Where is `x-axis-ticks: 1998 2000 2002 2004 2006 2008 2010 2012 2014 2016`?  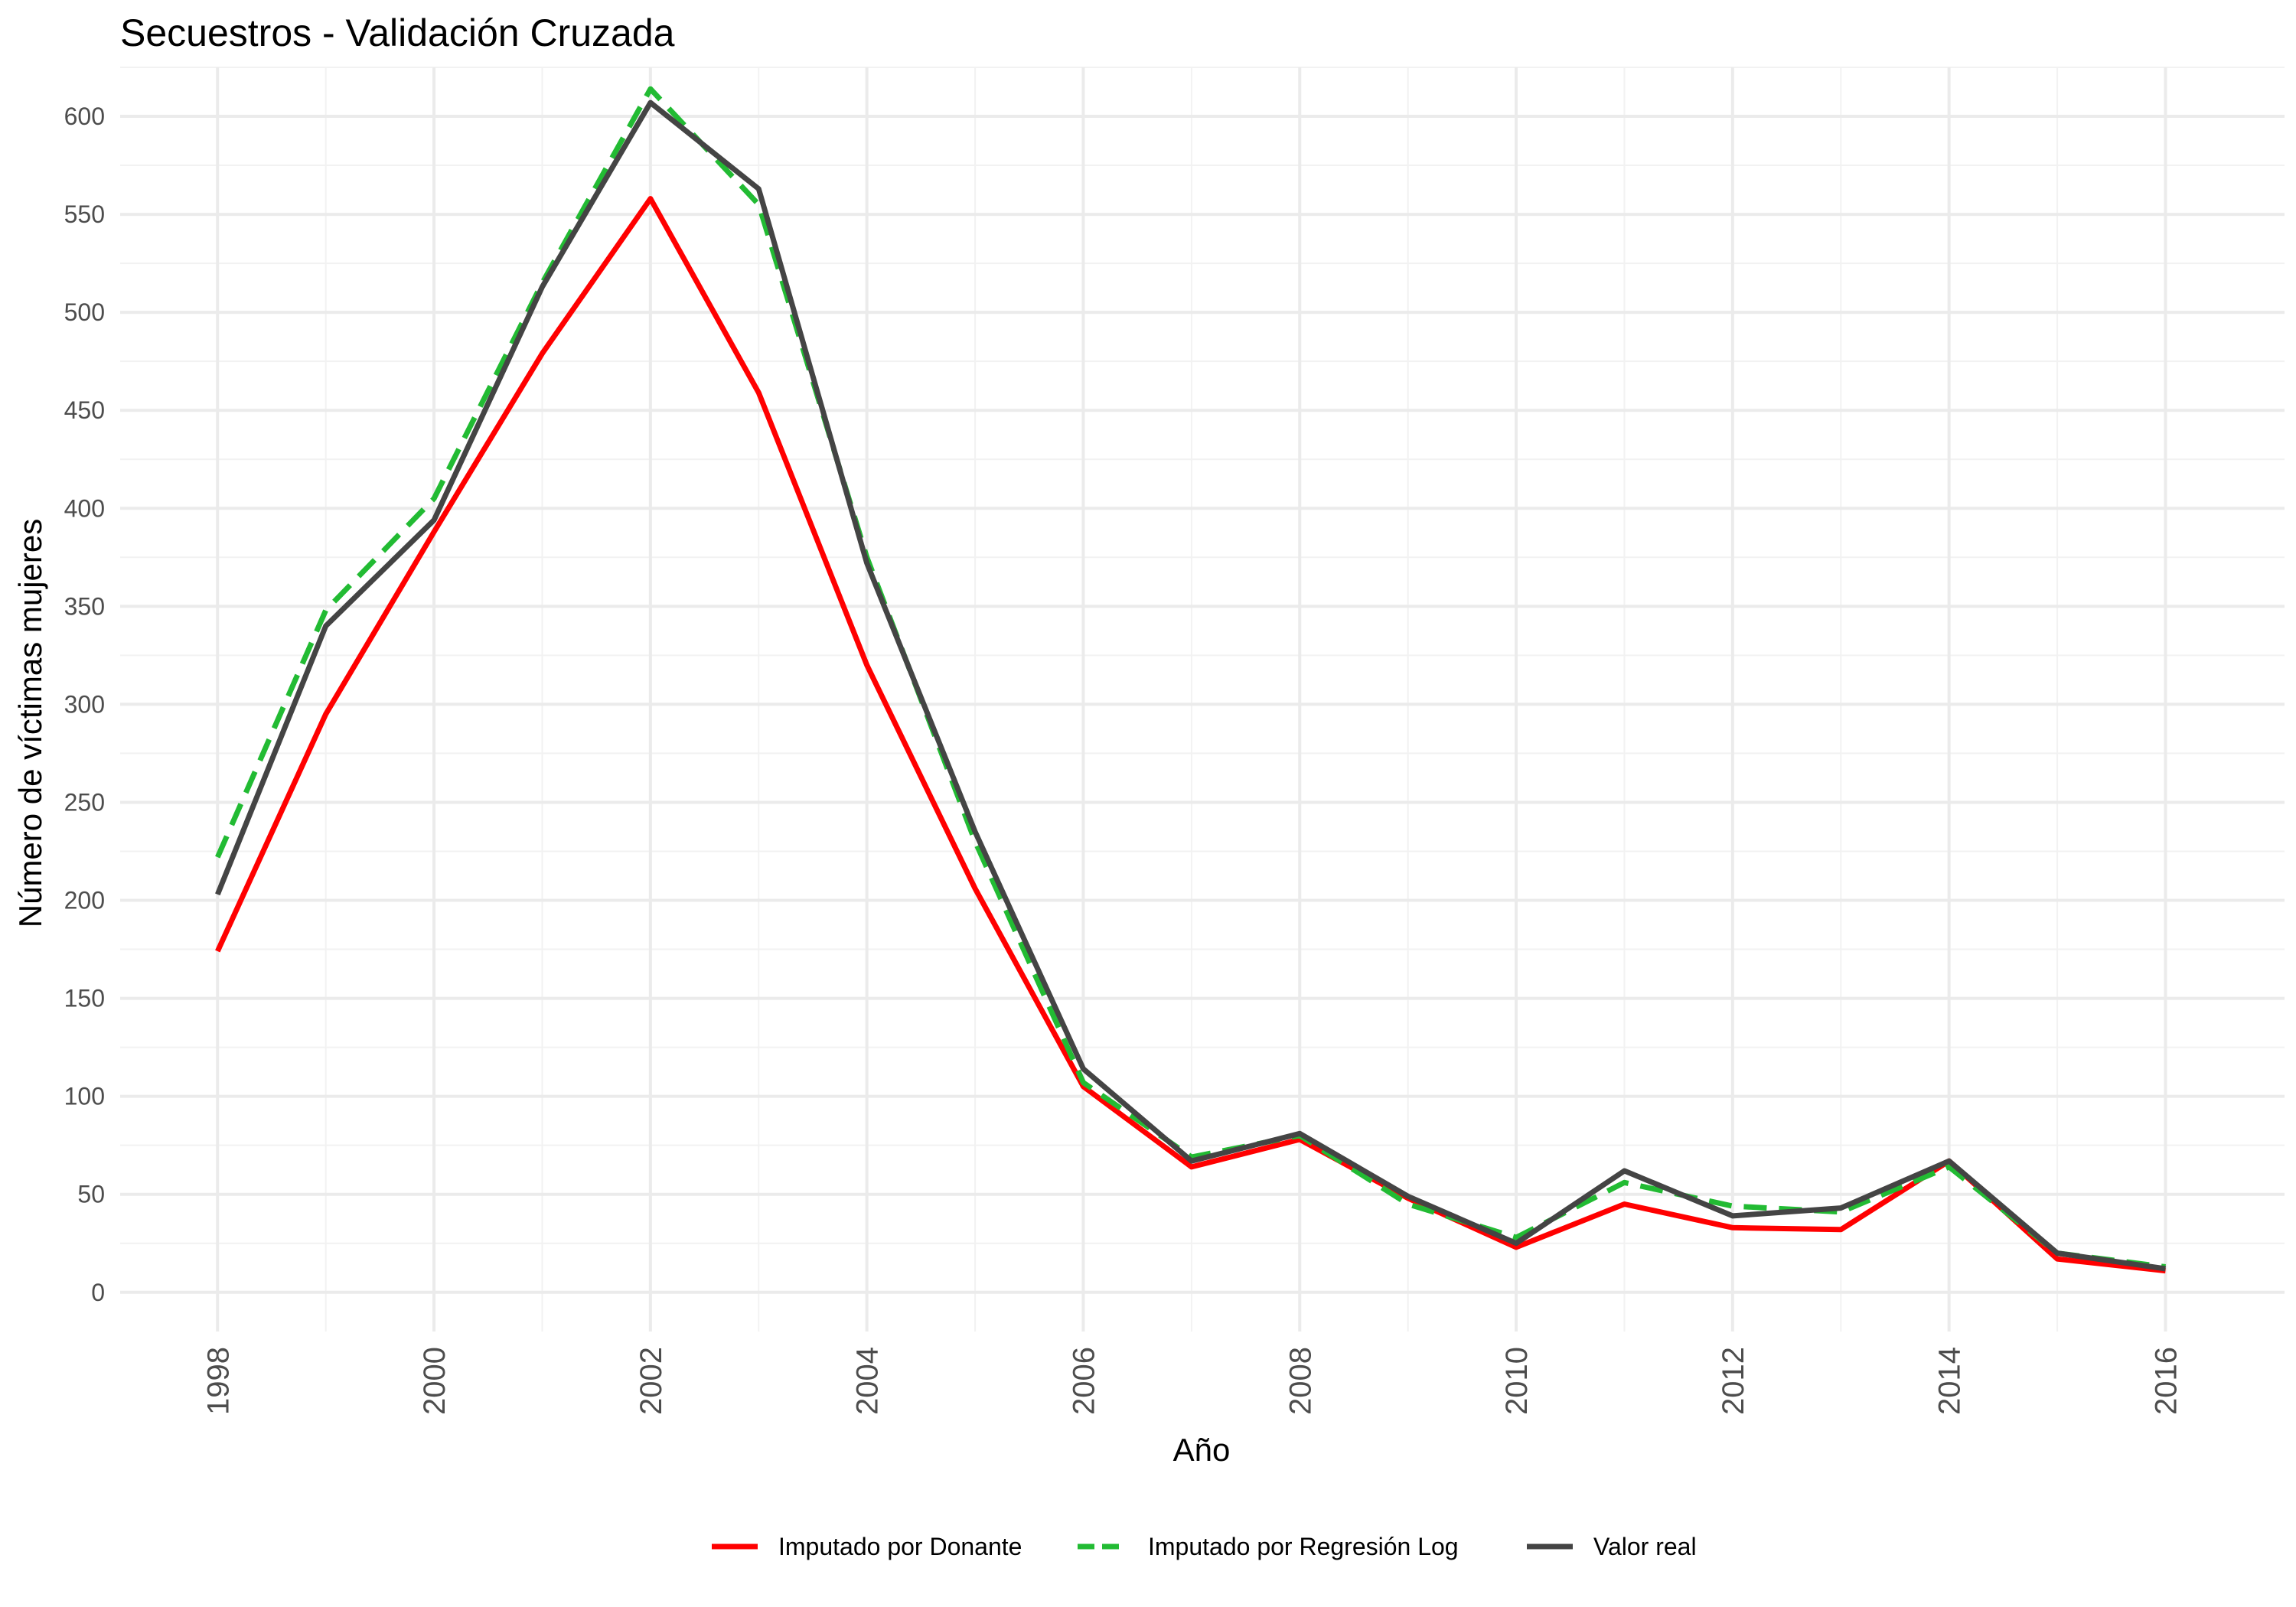 x-axis-ticks: 1998 2000 2002 2004 2006 2008 2010 2012 2014 2016 is located at coordinates (1192, 1381).